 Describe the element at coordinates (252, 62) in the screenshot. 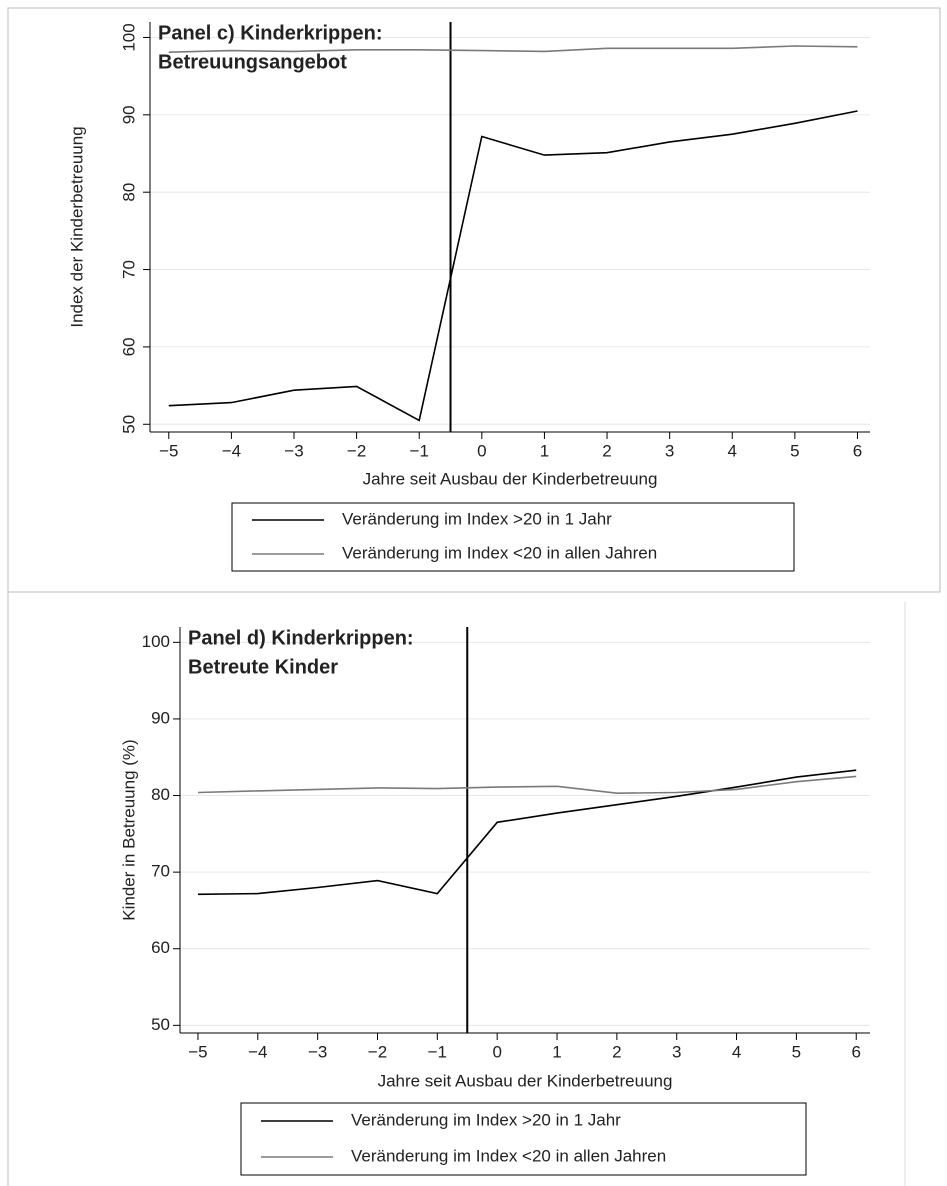

I see `chart-title: Betreuungsangebot` at that location.